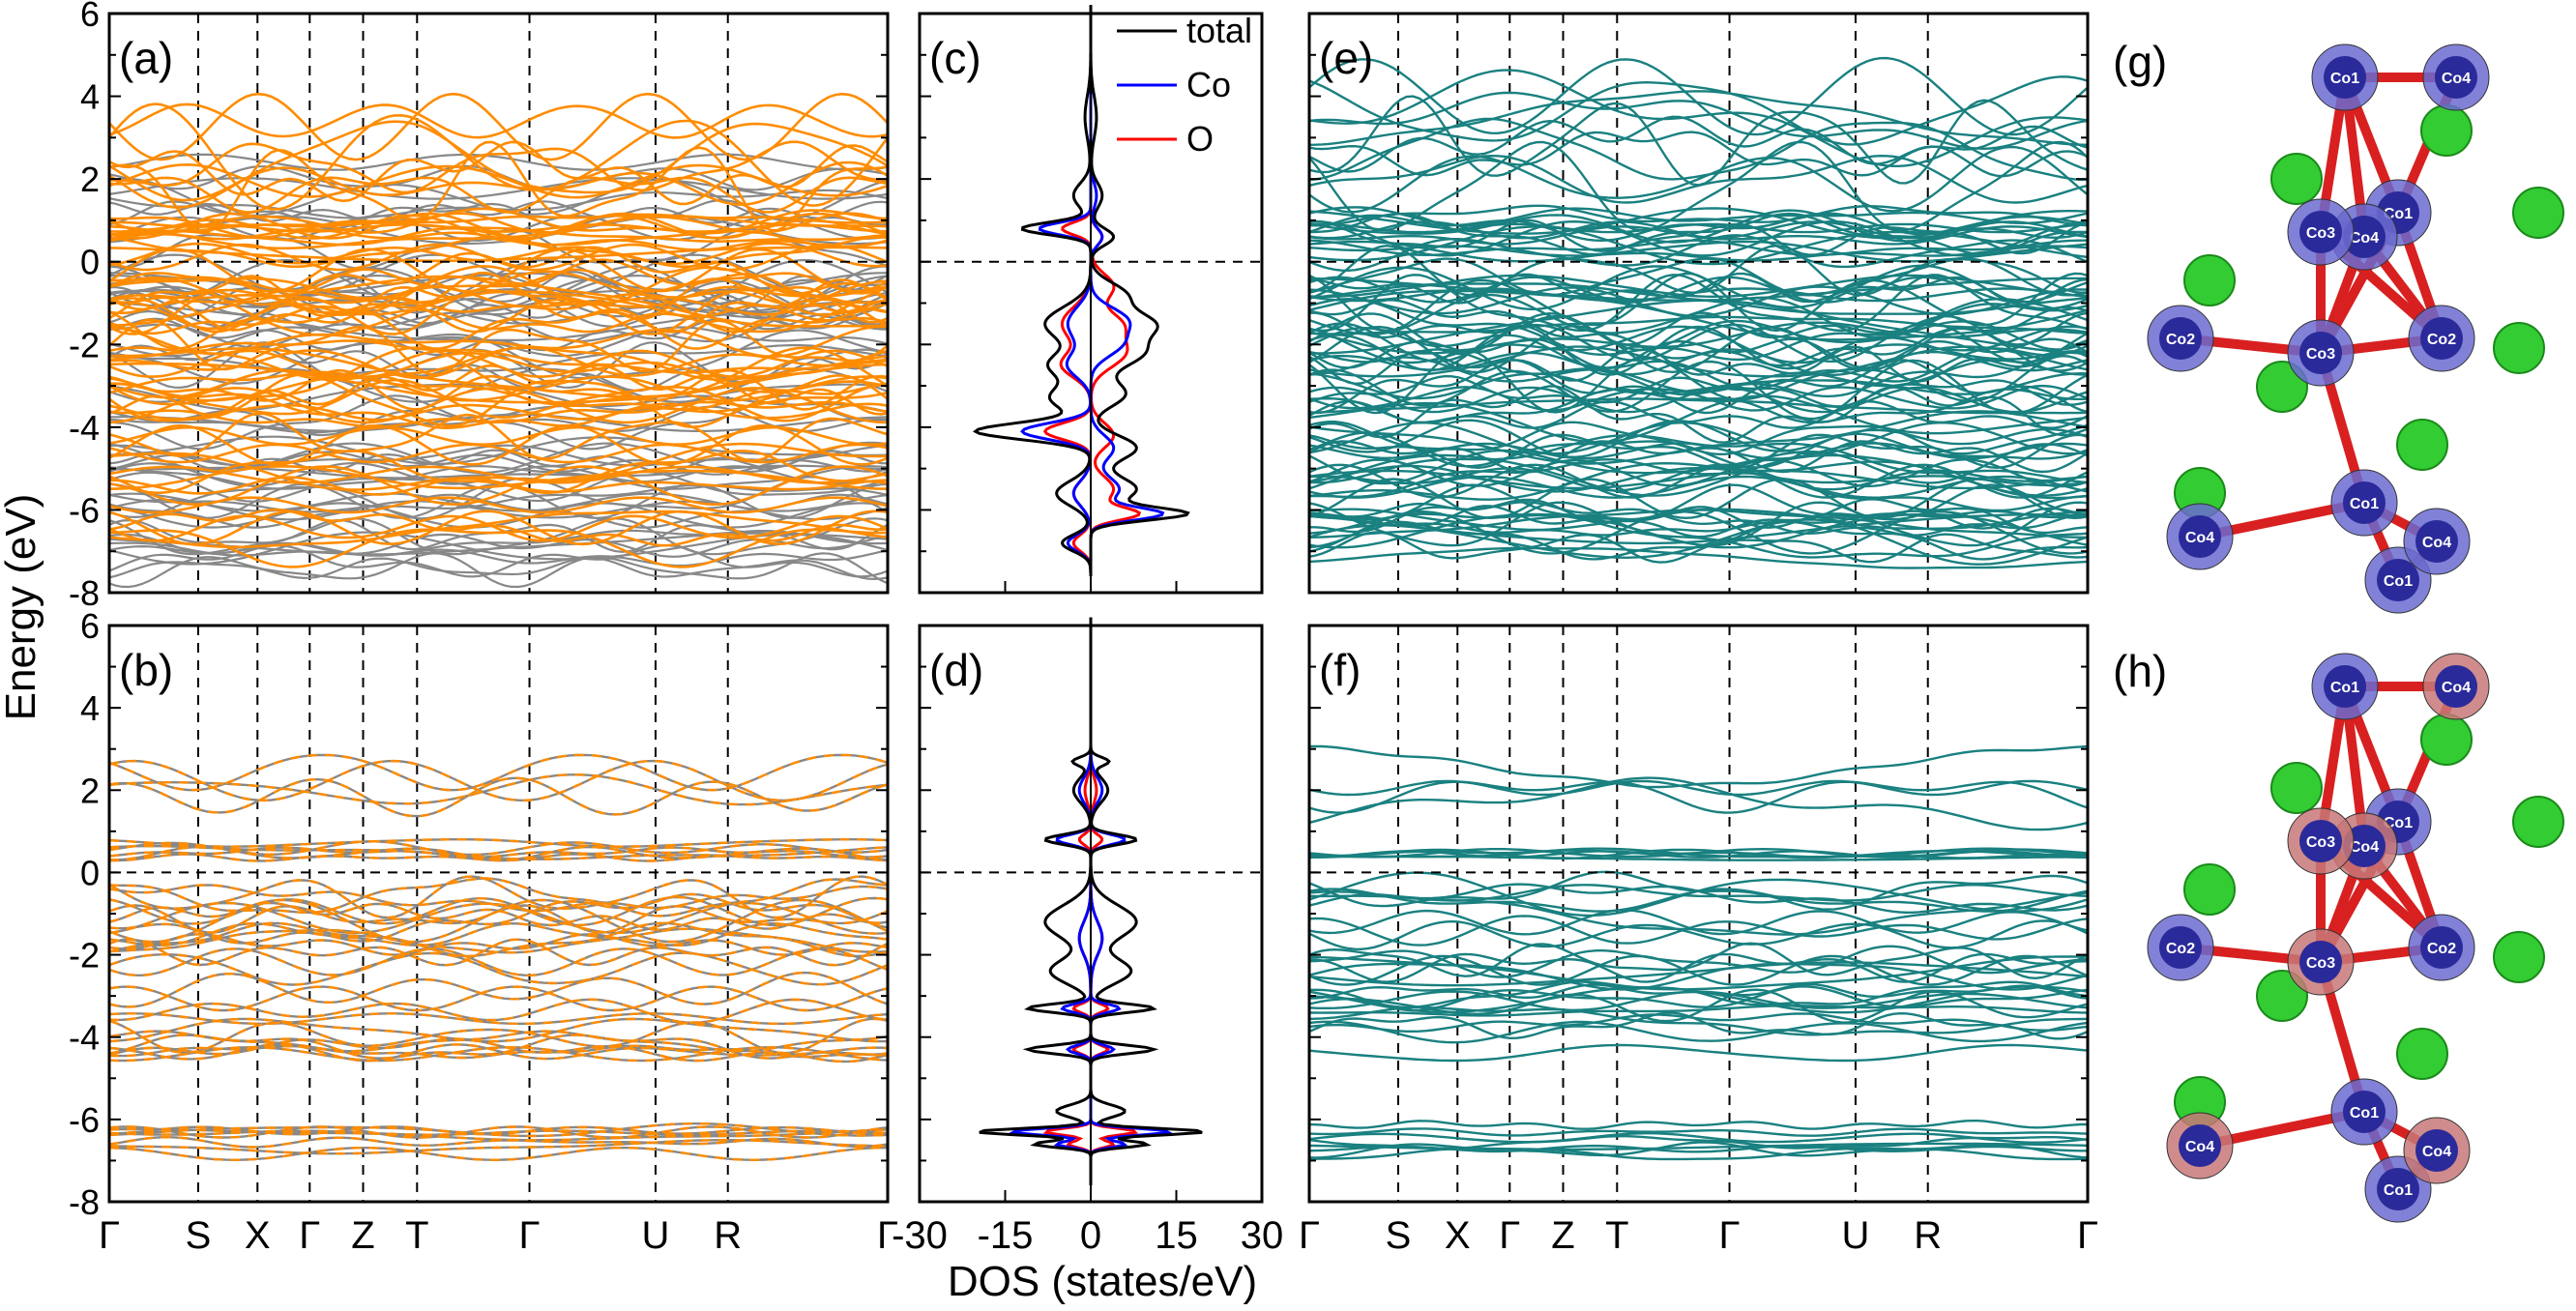 The height and width of the screenshot is (1311, 2576). What do you see at coordinates (1208, 84) in the screenshot?
I see `legend-label: Co` at bounding box center [1208, 84].